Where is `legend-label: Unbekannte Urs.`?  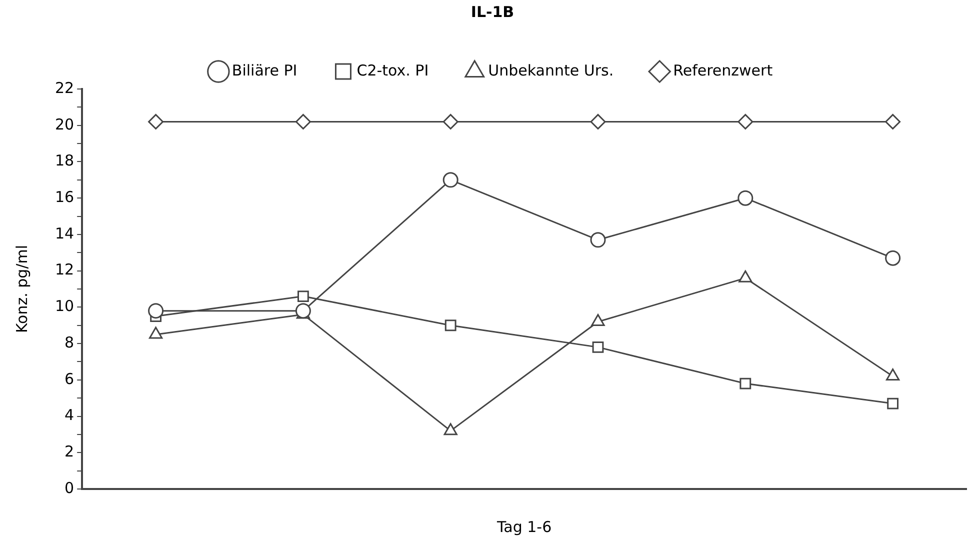 legend-label: Unbekannte Urs. is located at coordinates (551, 70).